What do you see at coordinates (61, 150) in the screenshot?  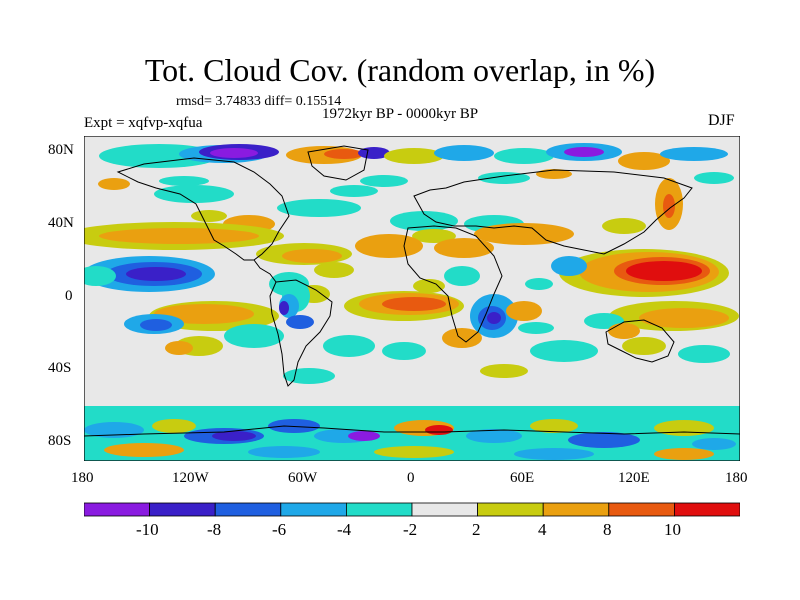 I see `lat-tick-label: 80N` at bounding box center [61, 150].